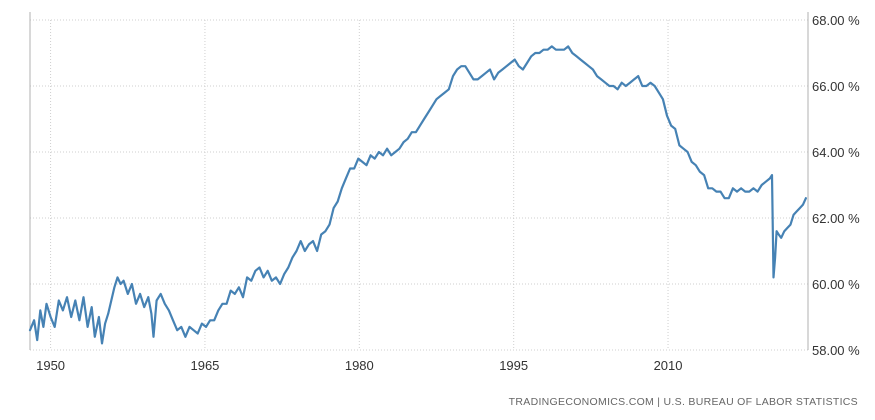 This screenshot has width=875, height=420. Describe the element at coordinates (513, 365) in the screenshot. I see `x-tick-label: 1995` at that location.